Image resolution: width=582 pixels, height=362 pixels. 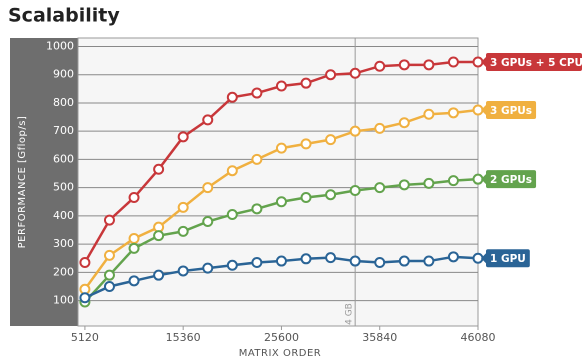 I want to click on y-tick-label: 900, so click(x=63, y=74).